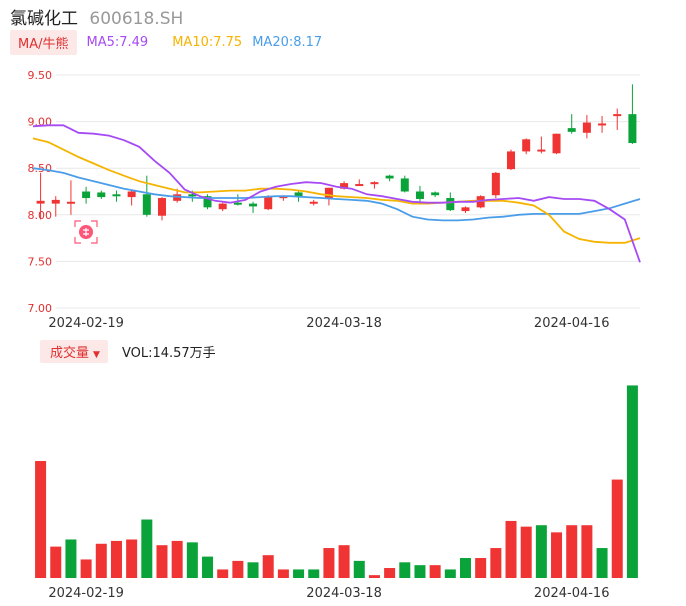 Image resolution: width=686 pixels, height=606 pixels. I want to click on volume-indicator-toggle: 成交量 ▼, so click(74, 351).